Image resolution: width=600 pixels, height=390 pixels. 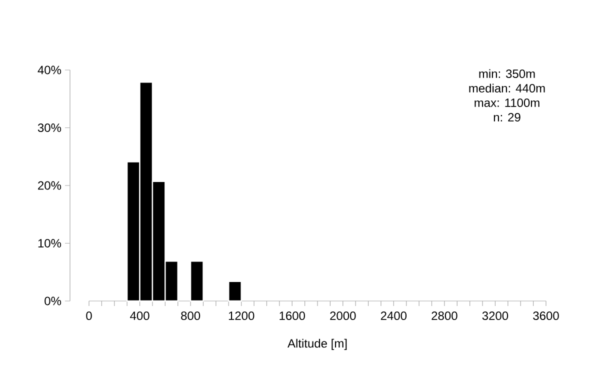 What do you see at coordinates (53, 301) in the screenshot?
I see `y-tick-label: 0%` at bounding box center [53, 301].